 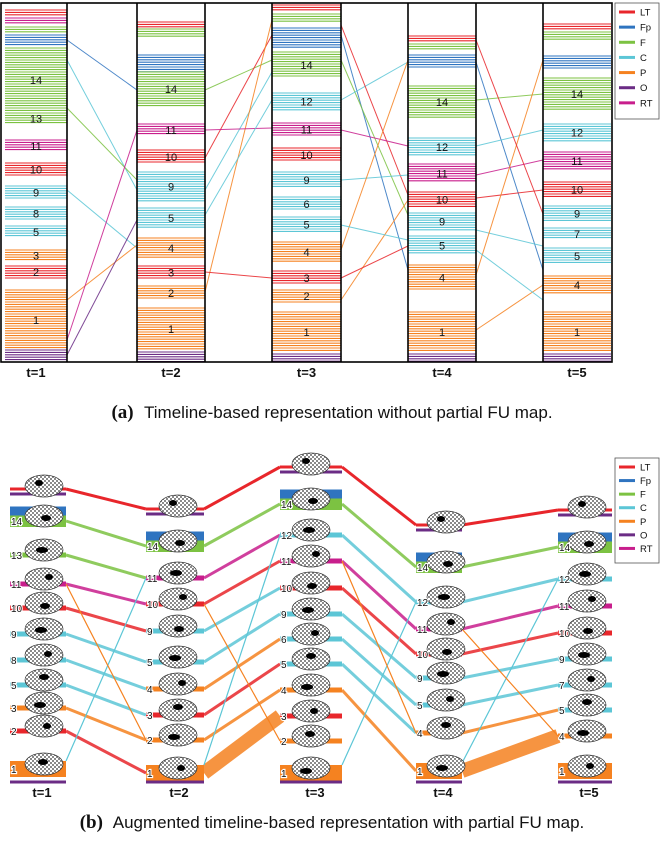 I want to click on aug-cluster-label: 2, so click(x=150, y=741).